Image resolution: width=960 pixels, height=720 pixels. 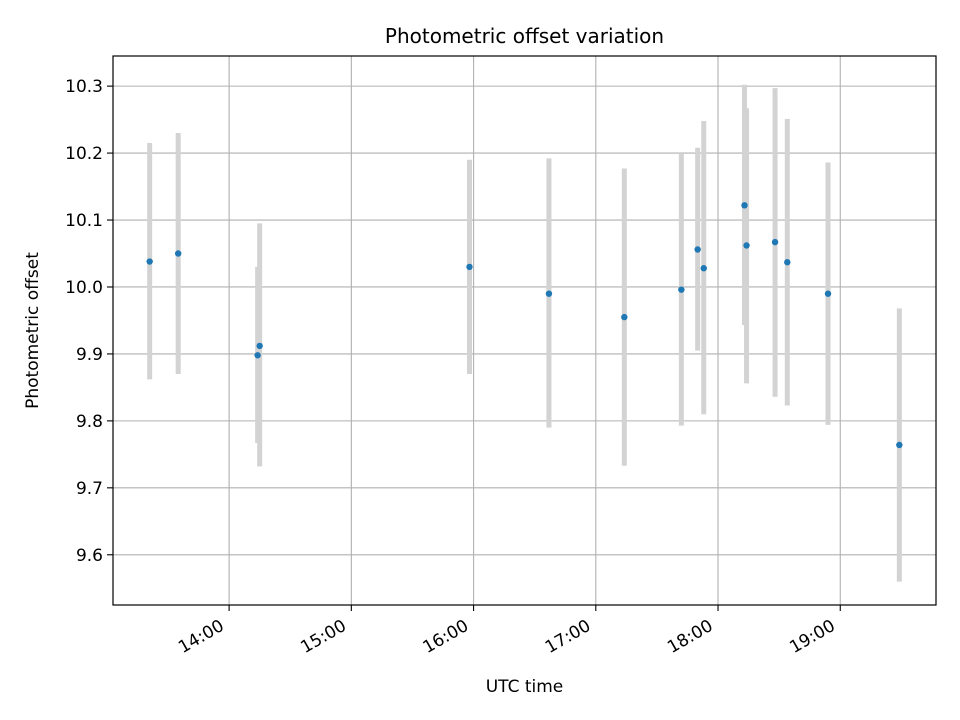 I want to click on y-tick-label: 9.9, so click(x=89, y=355).